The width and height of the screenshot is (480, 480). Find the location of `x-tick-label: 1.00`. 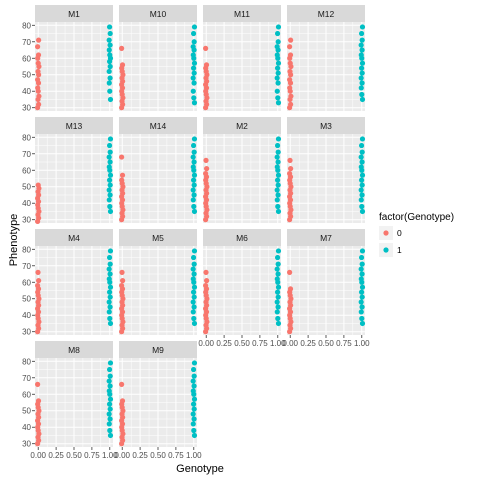

x-tick-label: 1.00 is located at coordinates (362, 343).